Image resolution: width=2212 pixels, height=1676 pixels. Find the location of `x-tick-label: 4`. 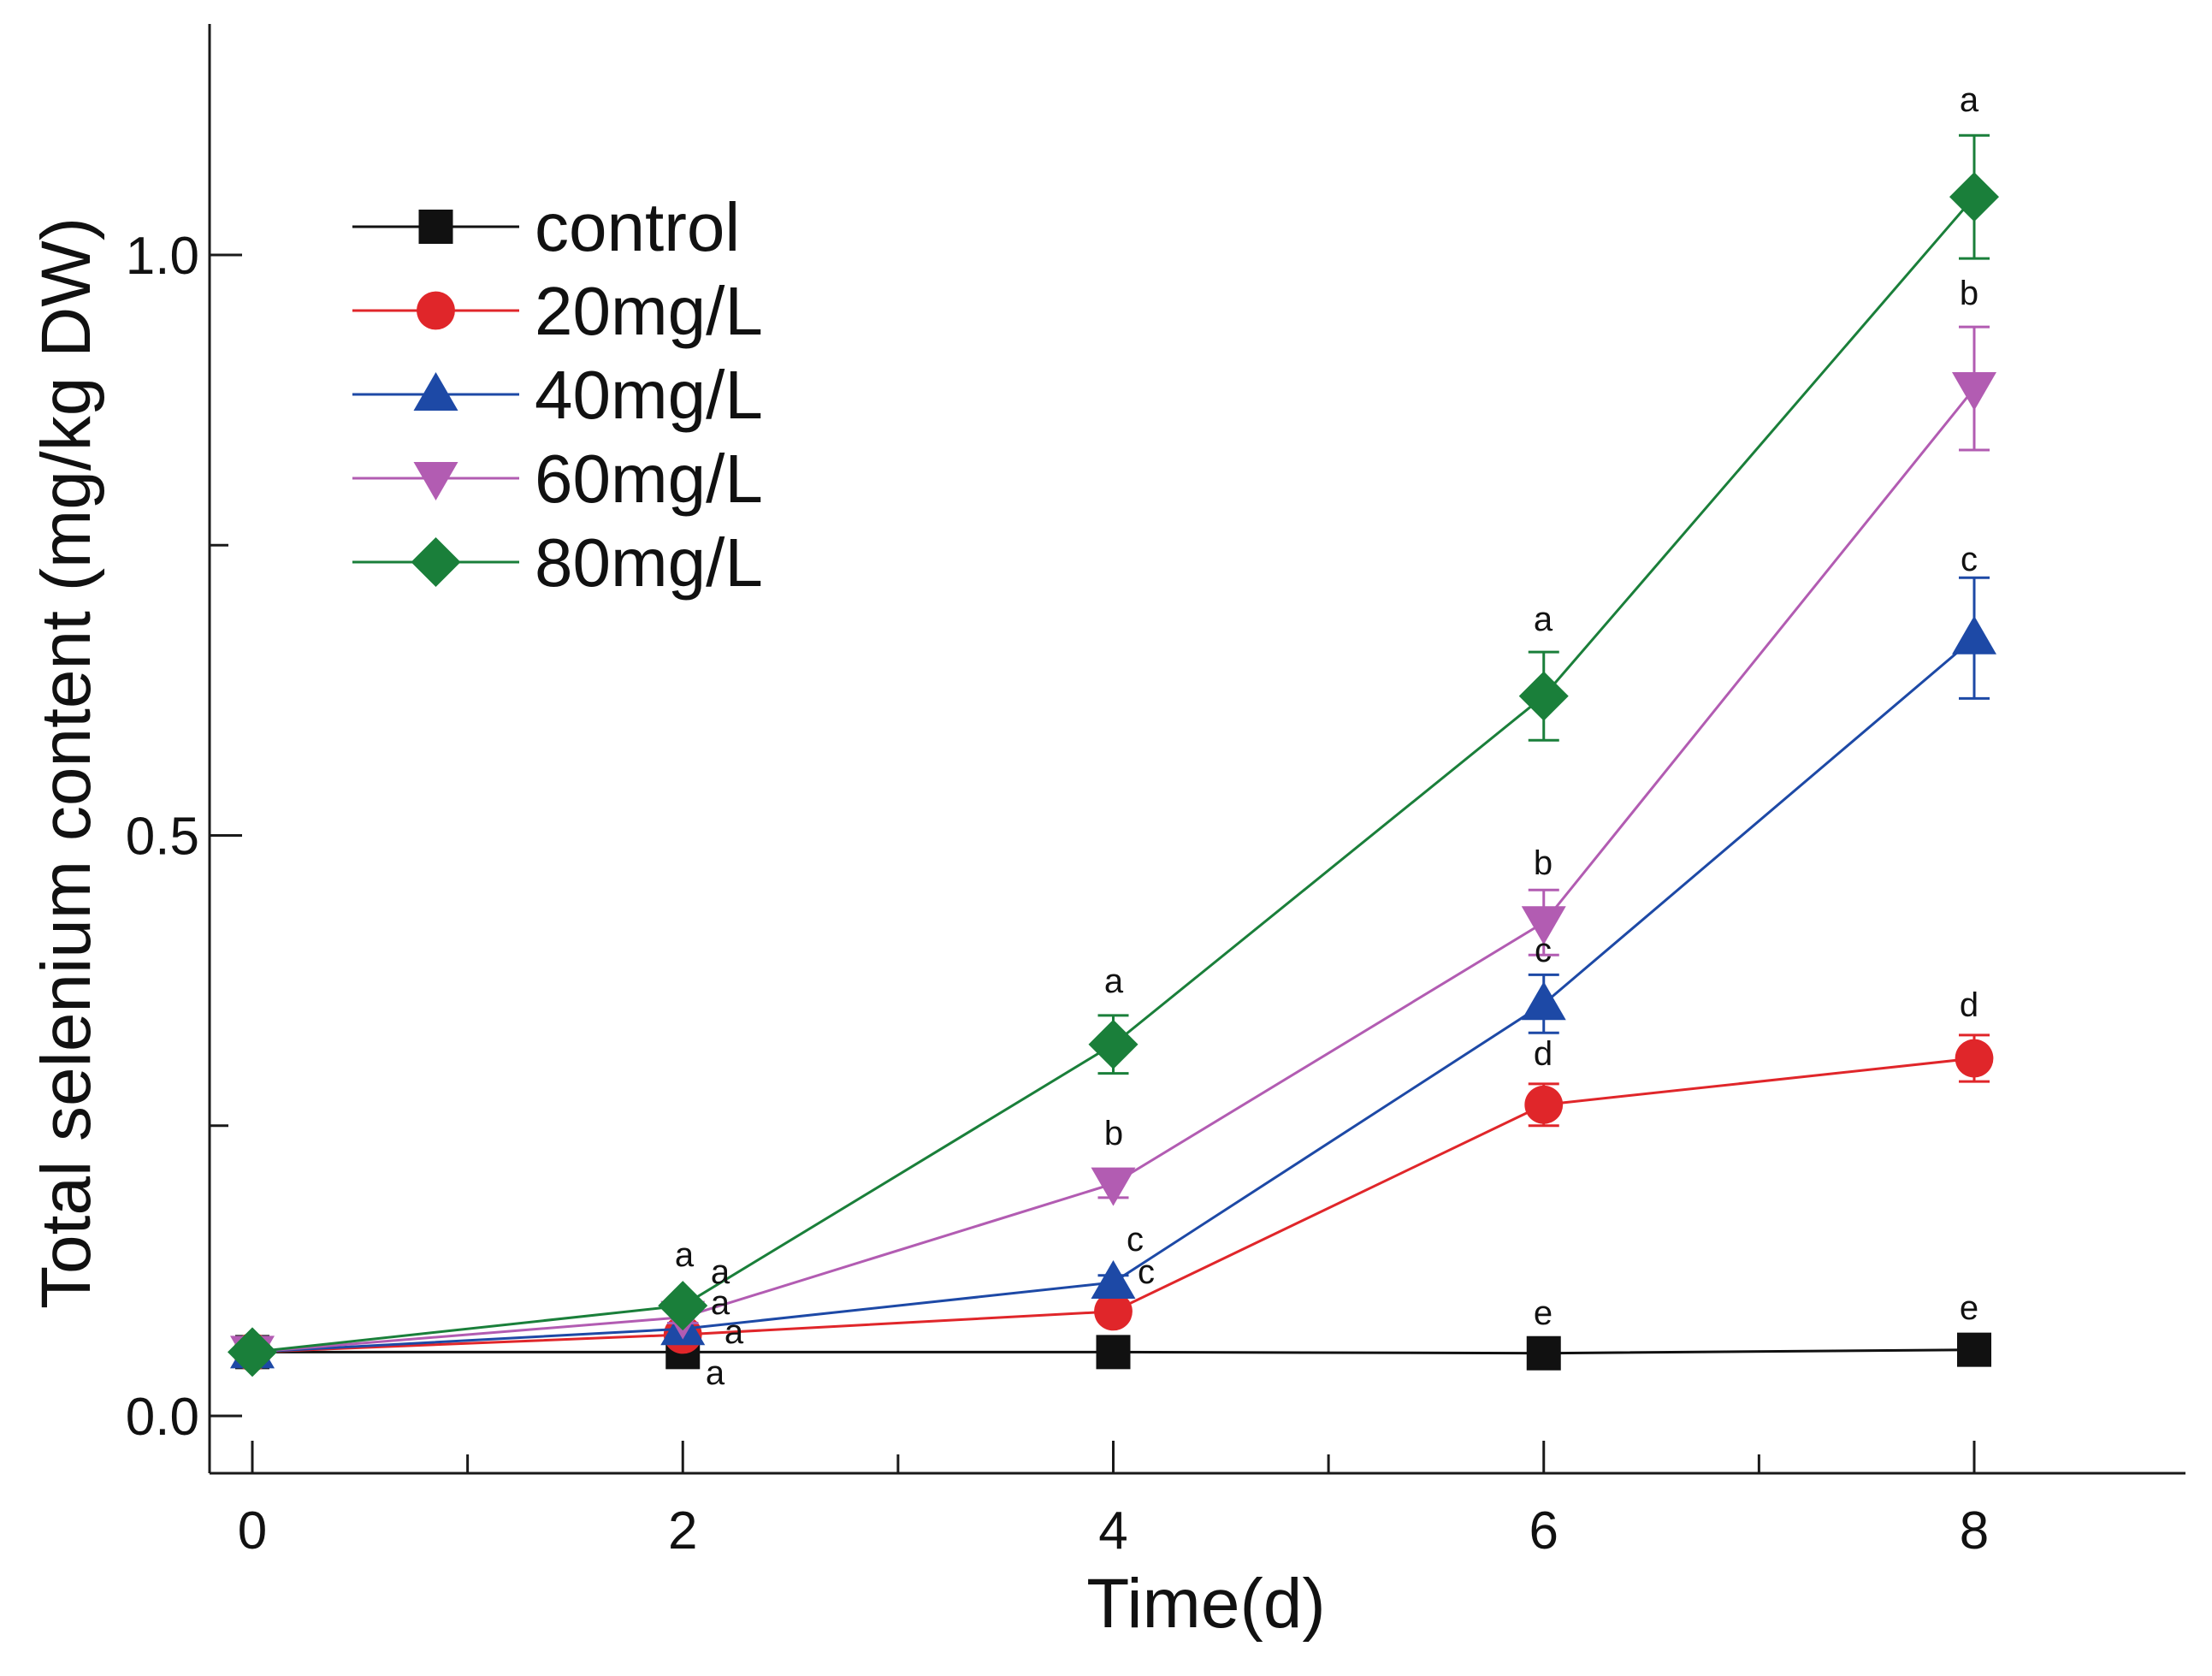

x-tick-label: 4 is located at coordinates (1112, 1531).